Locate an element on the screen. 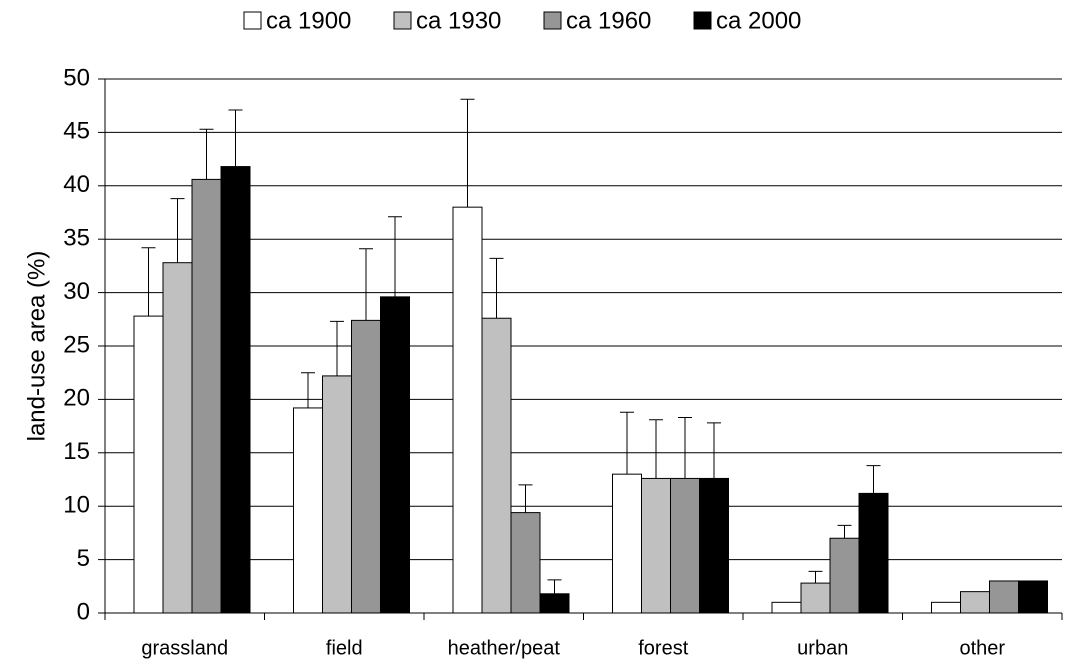 The image size is (1079, 668). y-tick-label: 45 is located at coordinates (76, 131).